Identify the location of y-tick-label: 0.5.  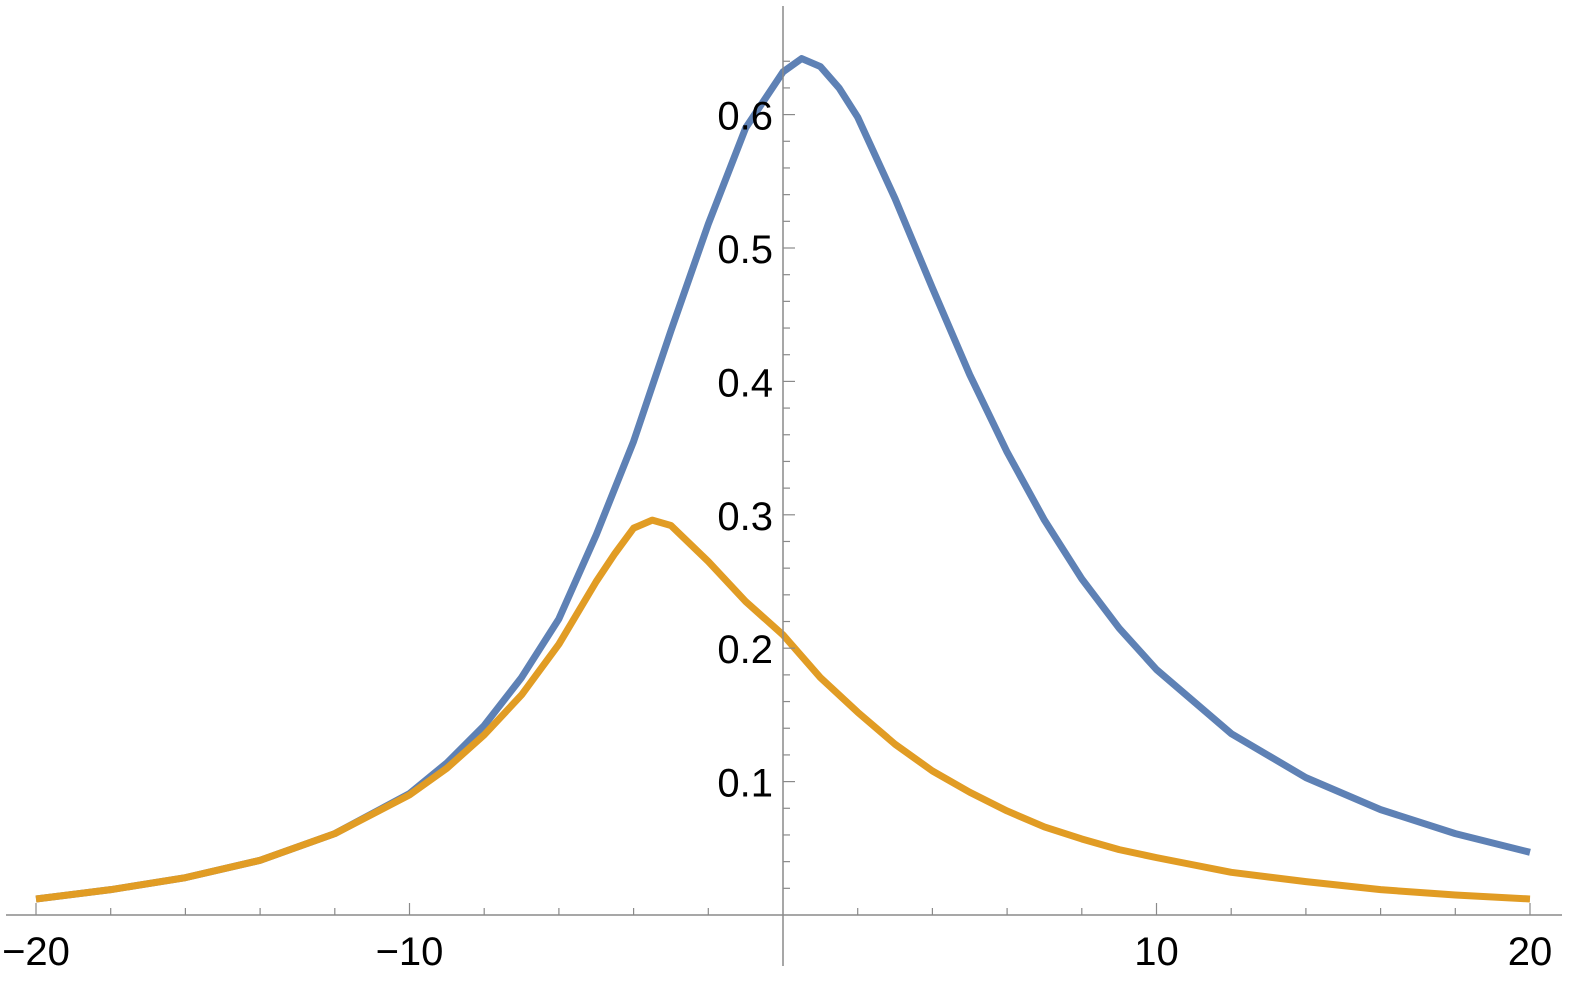
(745, 250).